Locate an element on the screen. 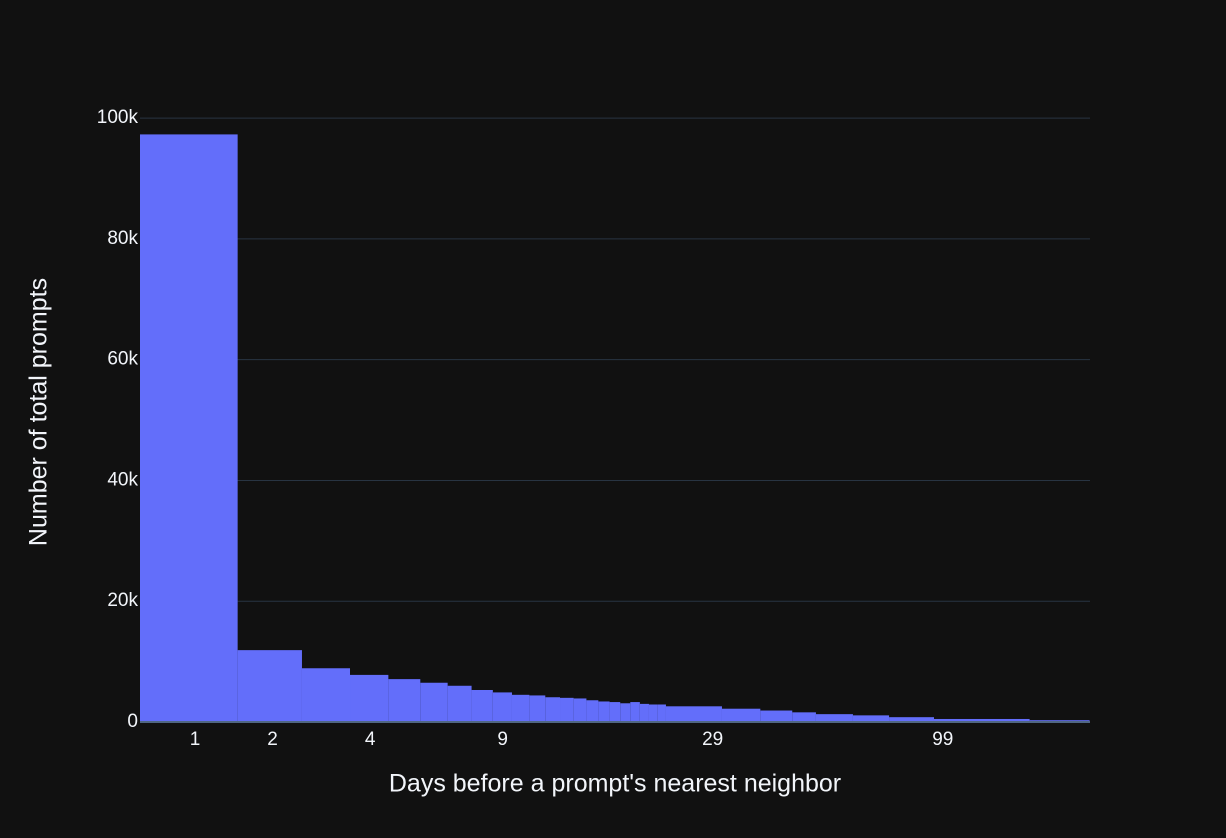 The width and height of the screenshot is (1226, 838). x-tick-label: 2 is located at coordinates (272, 739).